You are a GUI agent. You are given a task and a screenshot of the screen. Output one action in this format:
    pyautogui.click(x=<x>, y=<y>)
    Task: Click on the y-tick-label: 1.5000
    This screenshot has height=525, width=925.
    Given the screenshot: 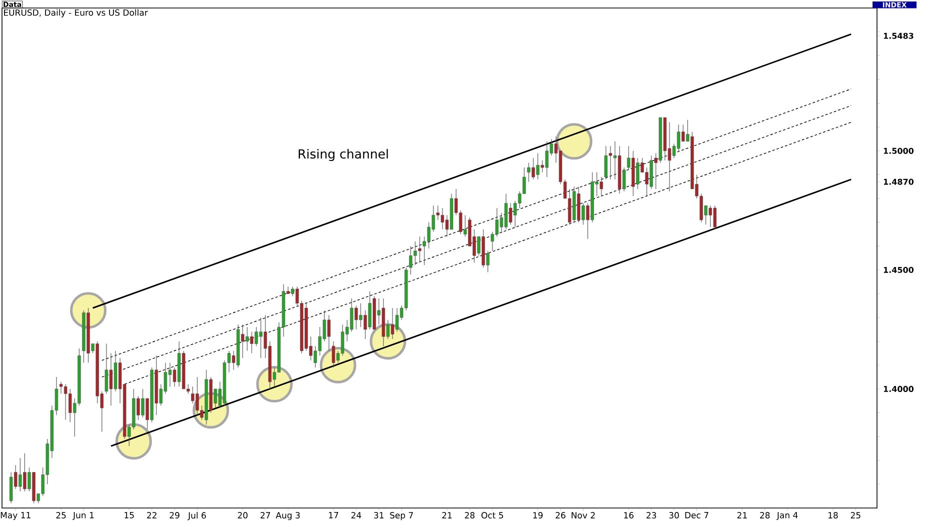 What is the action you would take?
    pyautogui.click(x=899, y=151)
    